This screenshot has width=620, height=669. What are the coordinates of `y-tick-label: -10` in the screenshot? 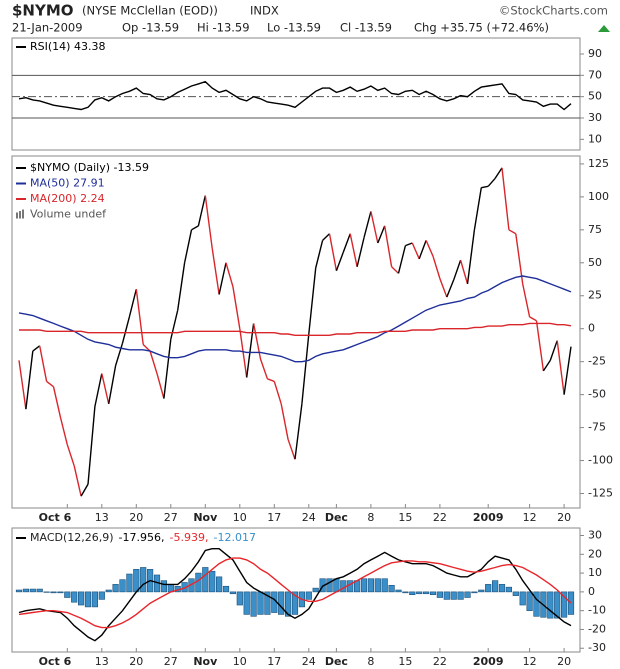 It's located at (597, 610).